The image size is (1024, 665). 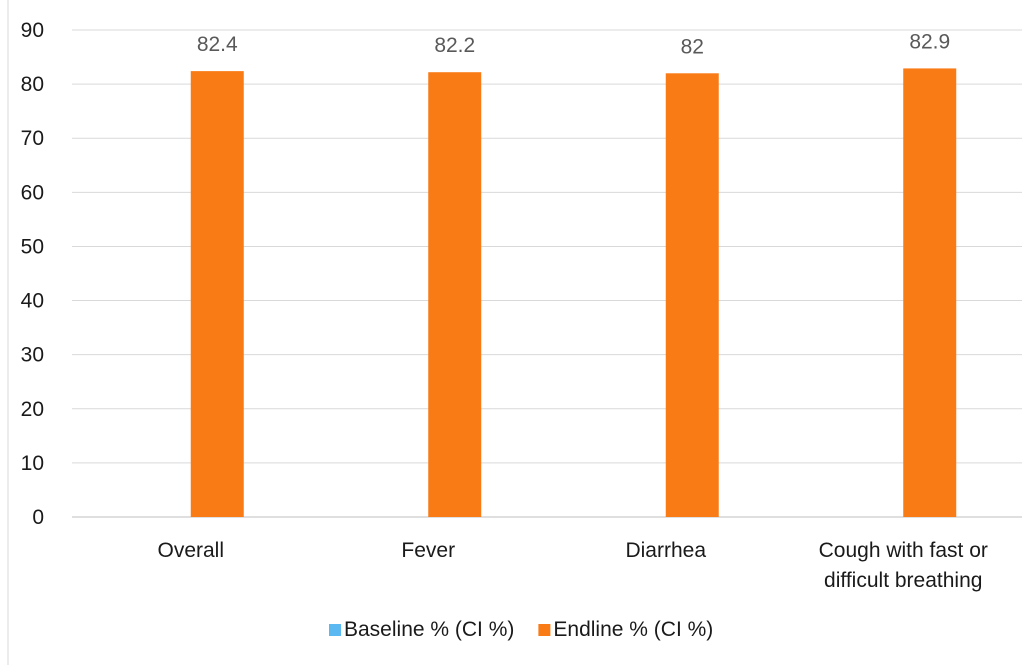 I want to click on y-tick-label: 30, so click(x=32, y=355).